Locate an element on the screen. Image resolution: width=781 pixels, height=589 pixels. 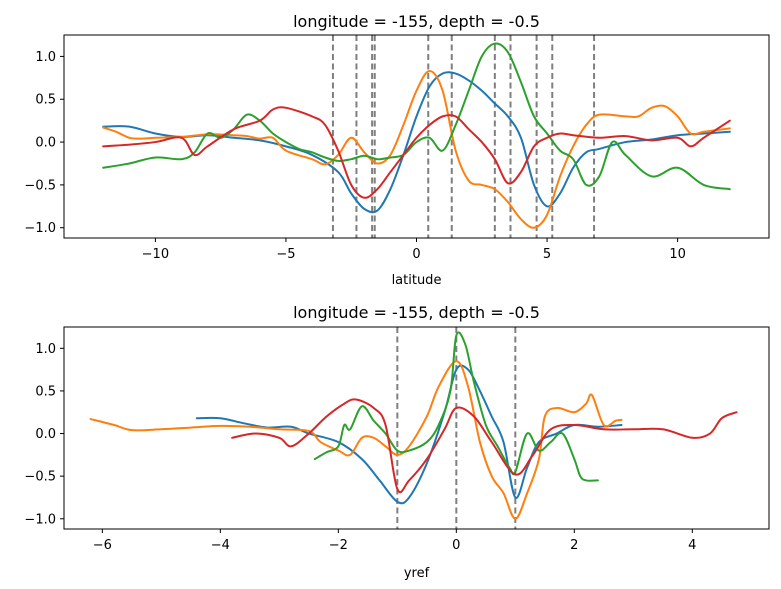
x-tick-label: −5 is located at coordinates (285, 254).